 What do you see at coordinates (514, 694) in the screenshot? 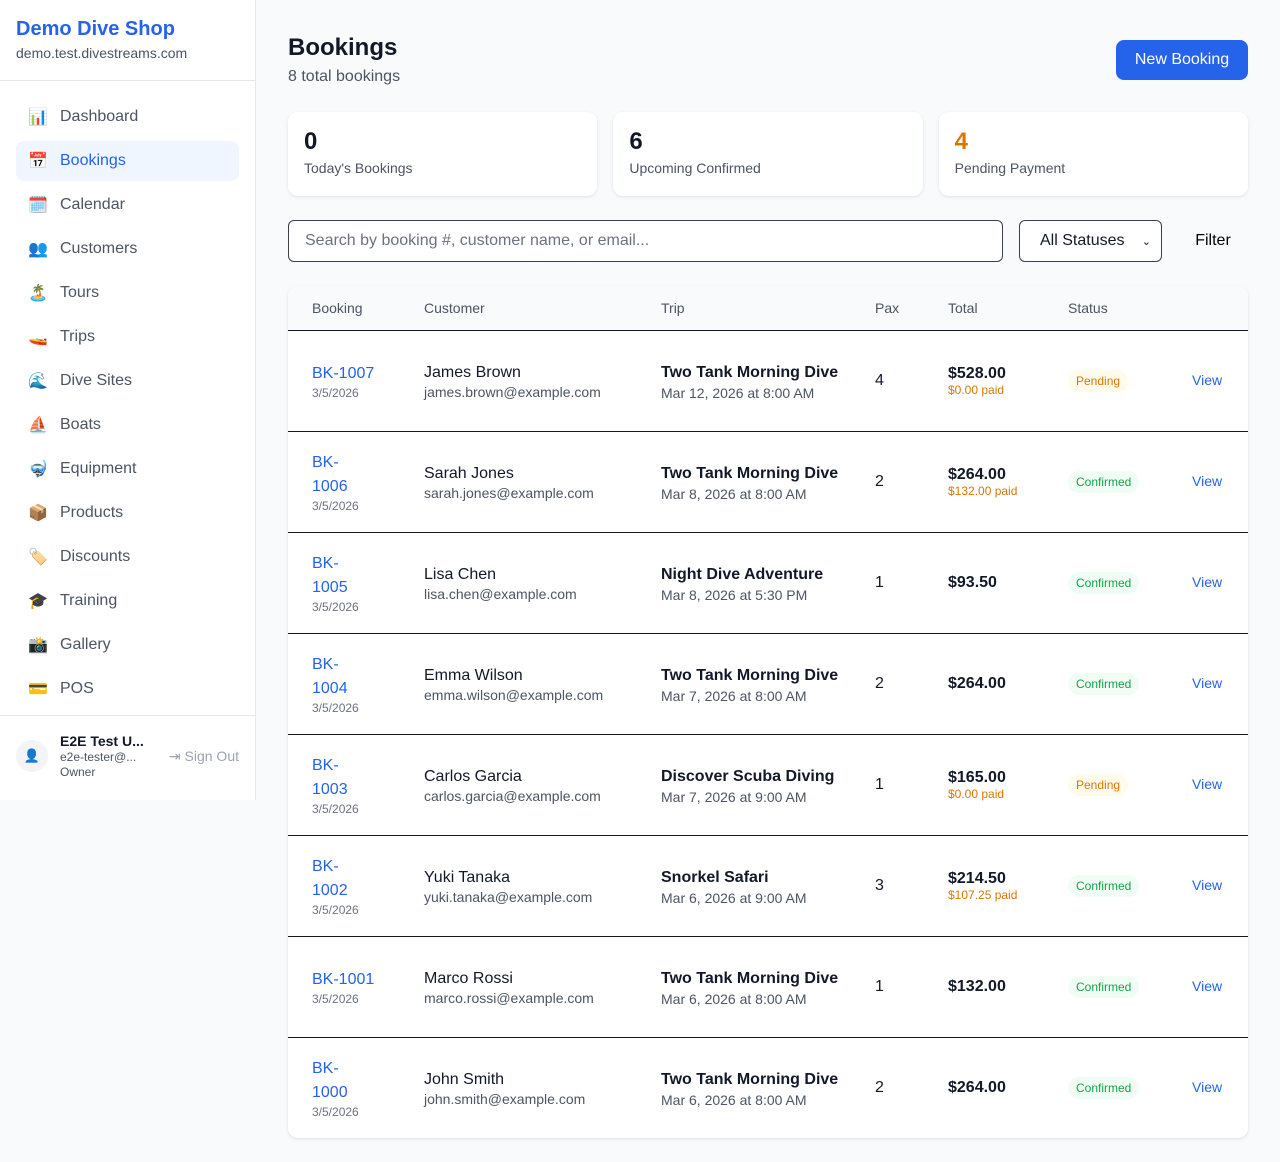
I see `customer-email: emma.wilson@example.com` at bounding box center [514, 694].